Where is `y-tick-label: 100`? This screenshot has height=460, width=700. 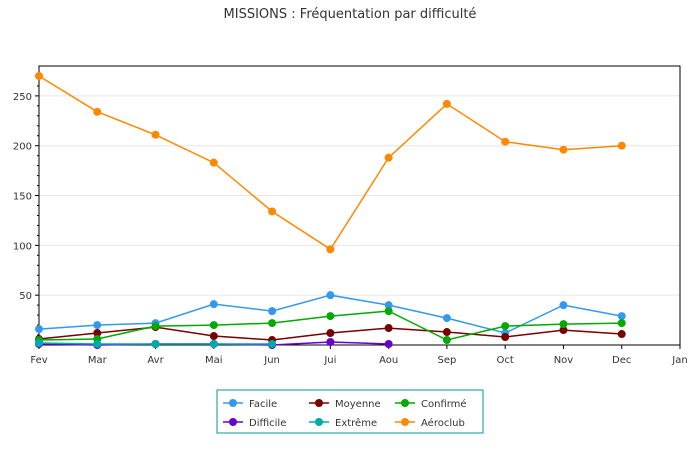
y-tick-label: 100 is located at coordinates (22, 246).